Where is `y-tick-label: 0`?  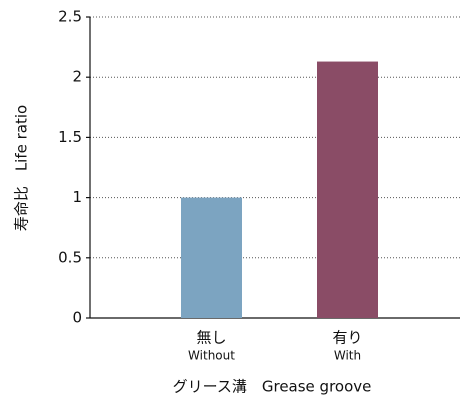
y-tick-label: 0 is located at coordinates (77, 318).